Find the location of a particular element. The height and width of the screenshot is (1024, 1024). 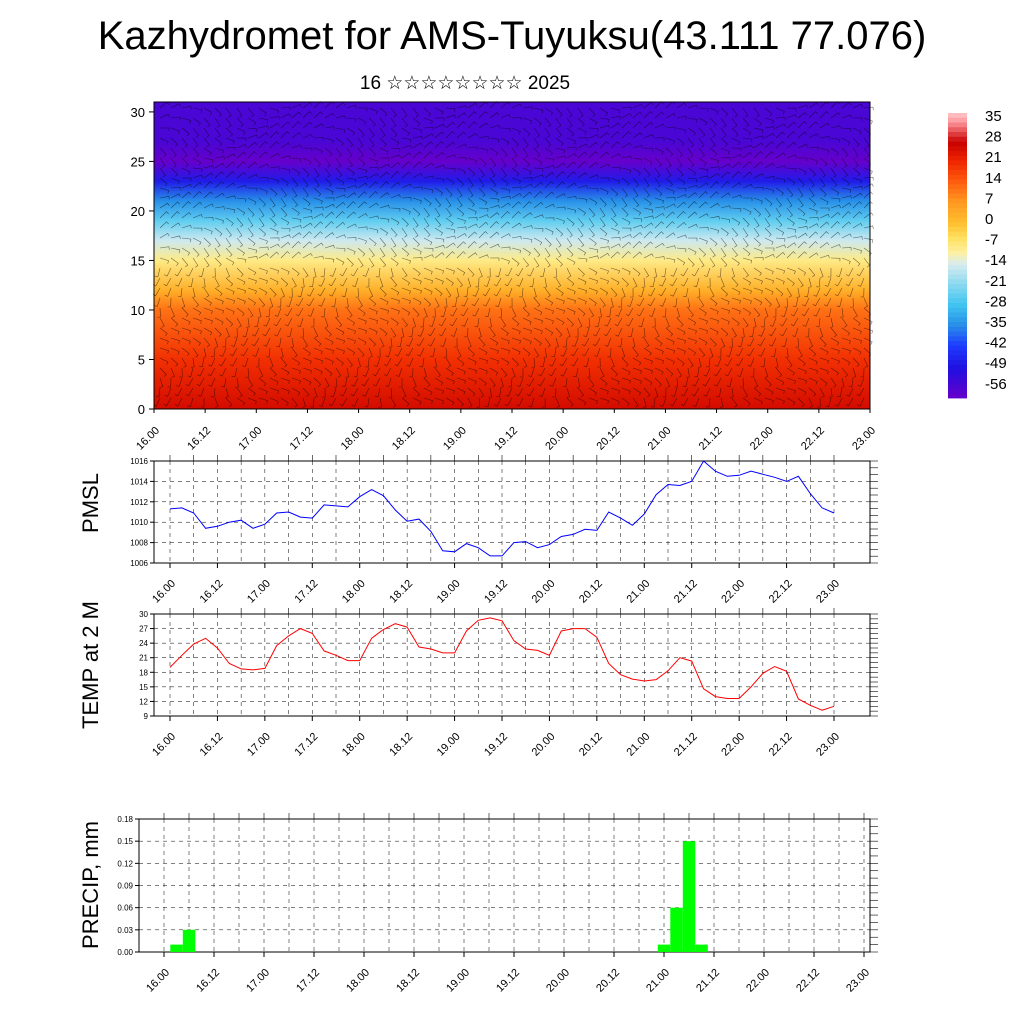

panel-y-tick-label: 18 is located at coordinates (143, 672).